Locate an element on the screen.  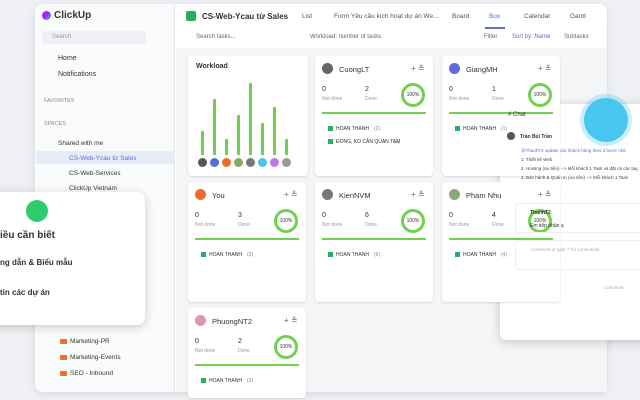
status-count: (4) is located at coordinates (504, 255).